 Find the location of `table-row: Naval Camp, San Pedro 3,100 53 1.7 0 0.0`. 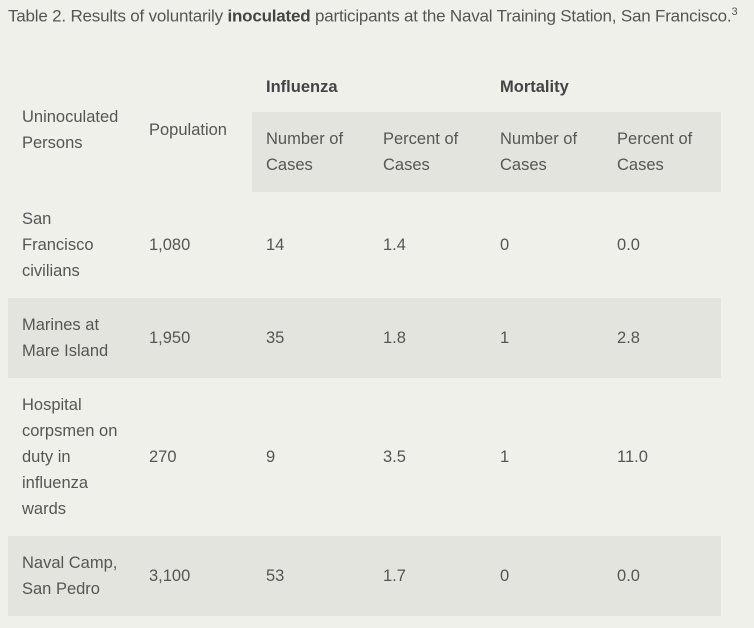

table-row: Naval Camp, San Pedro 3,100 53 1.7 0 0.0 is located at coordinates (365, 576).